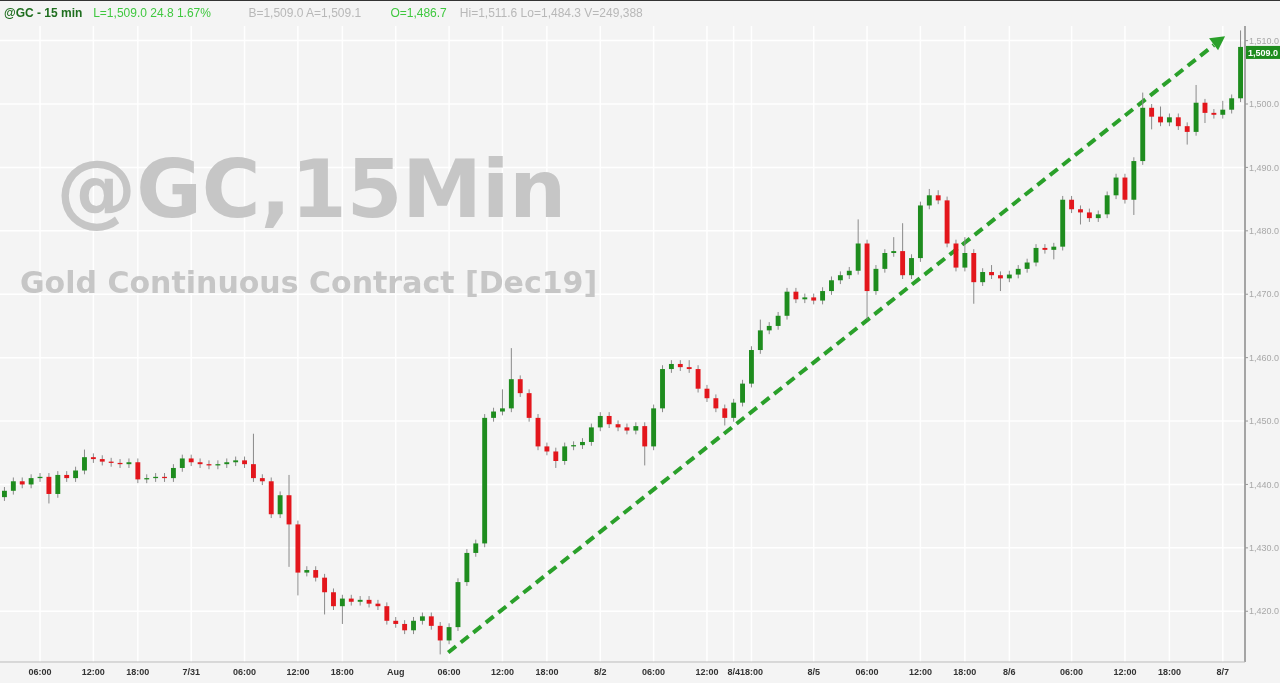 The height and width of the screenshot is (683, 1280). Describe the element at coordinates (1264, 357) in the screenshot. I see `y-tick-label: 1,460.0` at that location.